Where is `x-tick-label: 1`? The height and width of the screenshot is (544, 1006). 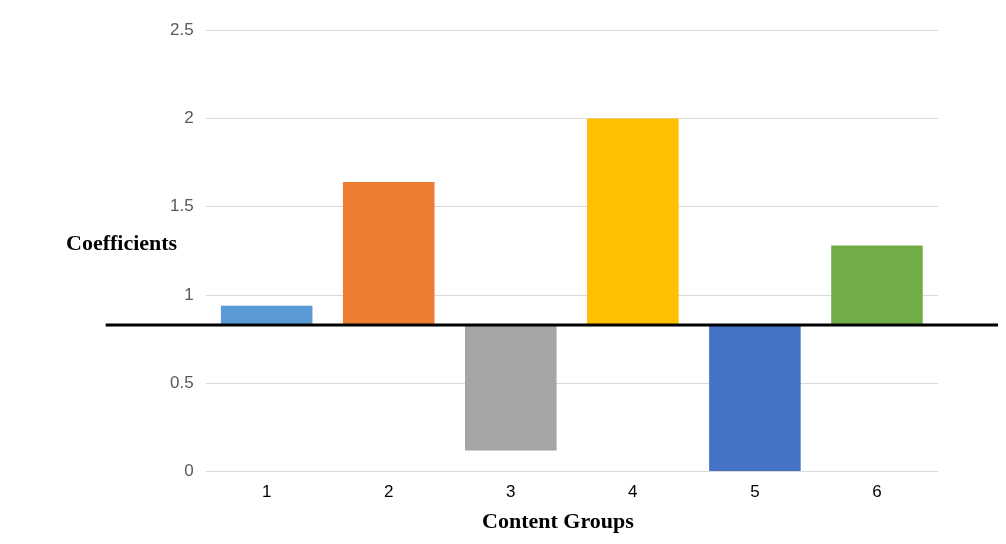 x-tick-label: 1 is located at coordinates (266, 492).